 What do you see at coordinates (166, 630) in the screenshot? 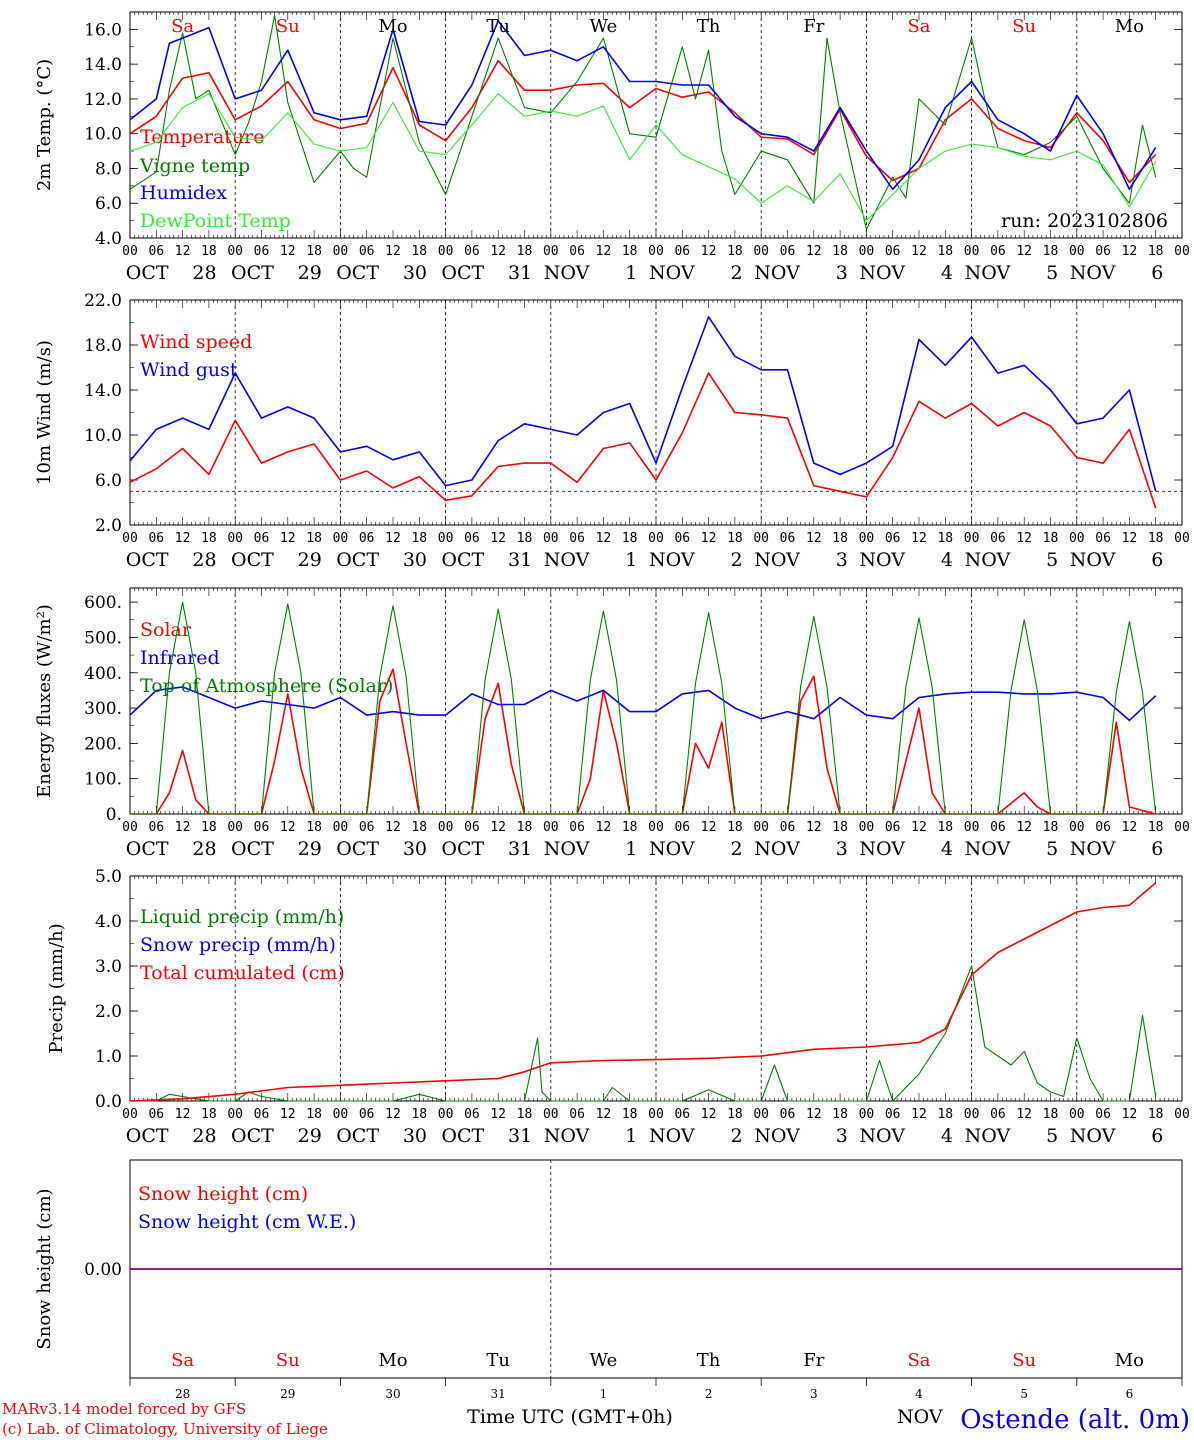
I see `legend-entry: Solar` at bounding box center [166, 630].